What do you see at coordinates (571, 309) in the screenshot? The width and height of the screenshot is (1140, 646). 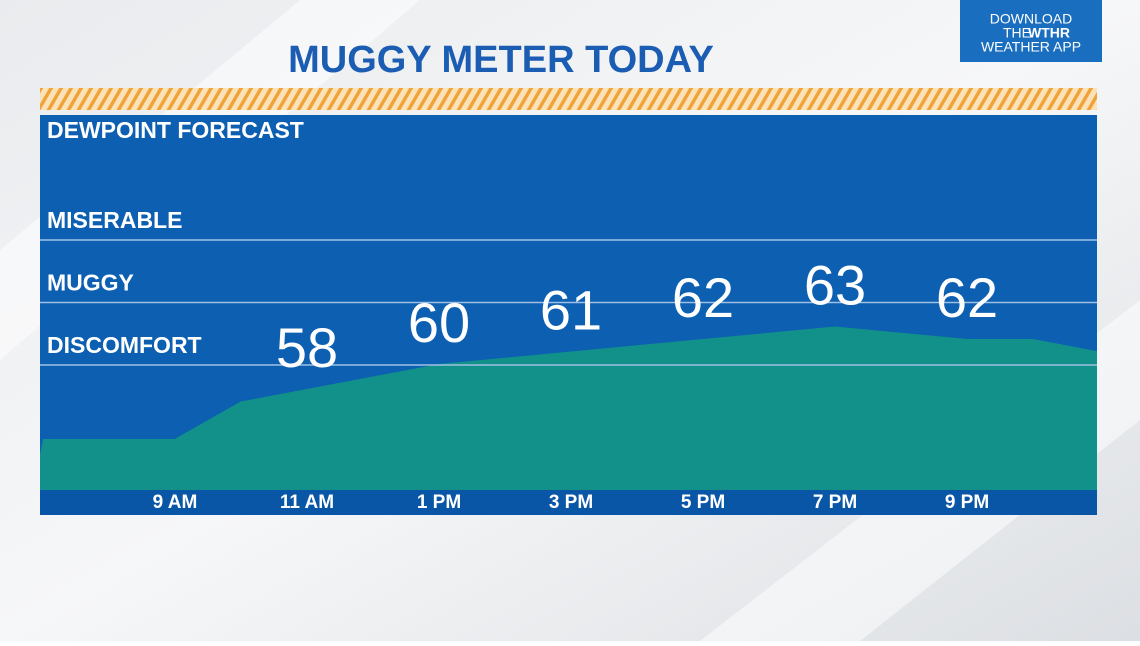 I see `data-label: 61` at bounding box center [571, 309].